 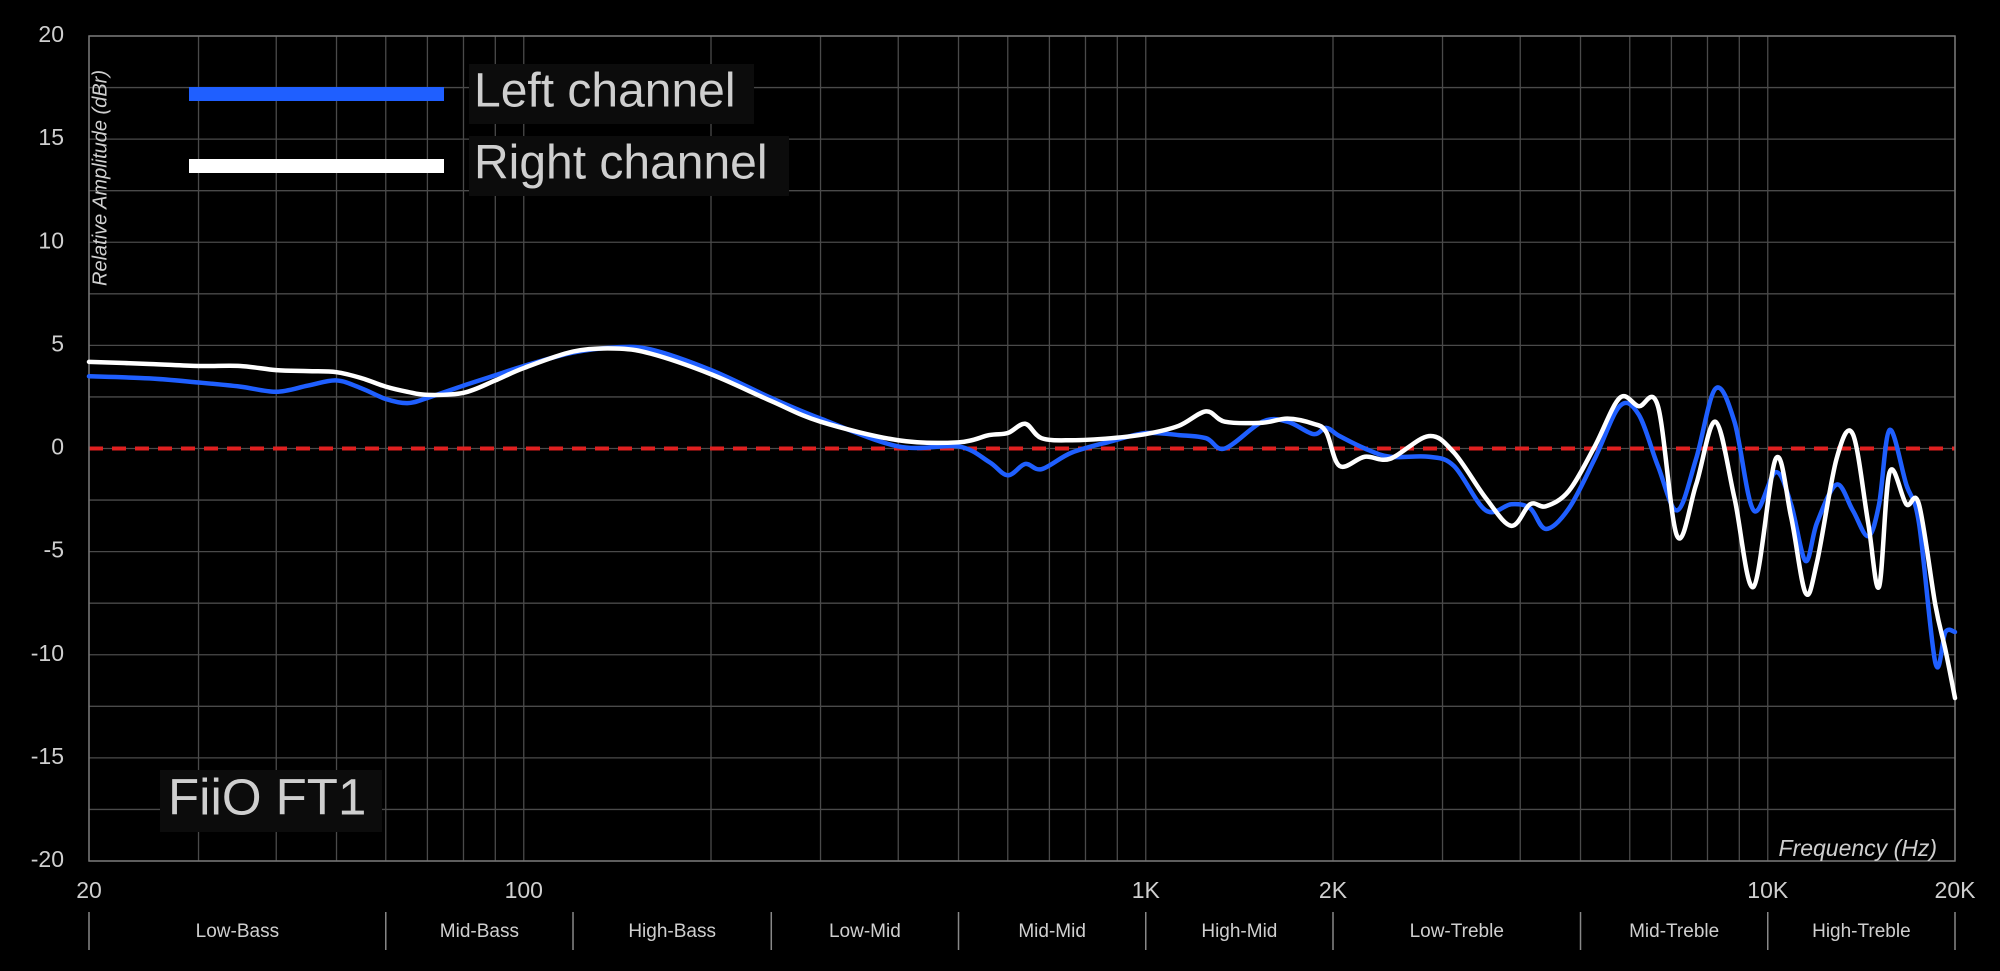 I want to click on band-label: Mid-Bass, so click(x=479, y=931).